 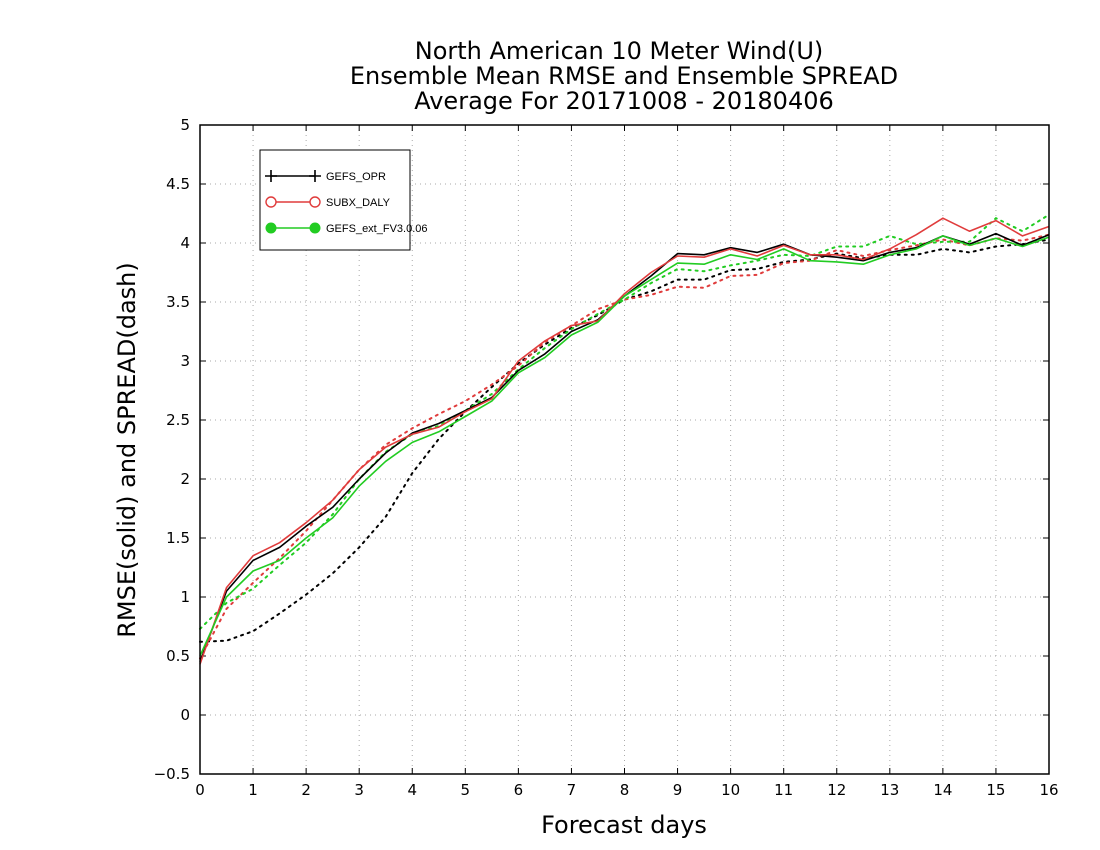 What do you see at coordinates (185, 715) in the screenshot?
I see `y-tick-label: 0` at bounding box center [185, 715].